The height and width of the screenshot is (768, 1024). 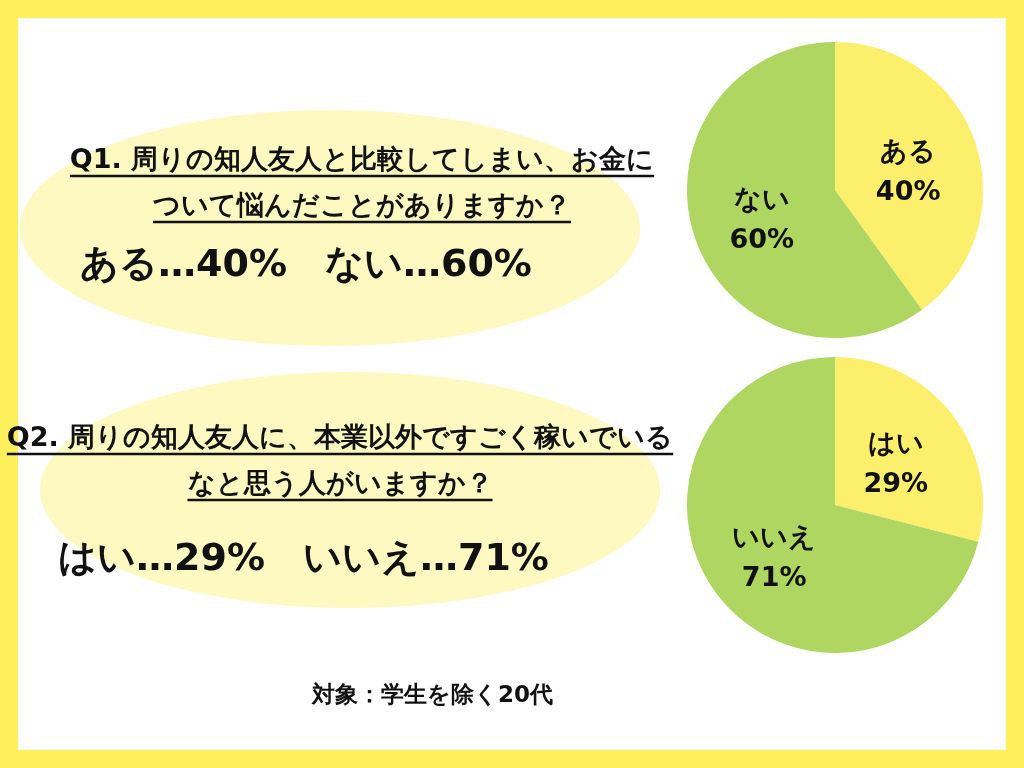 I want to click on text: 対象：学生を除く20代, so click(x=432, y=694).